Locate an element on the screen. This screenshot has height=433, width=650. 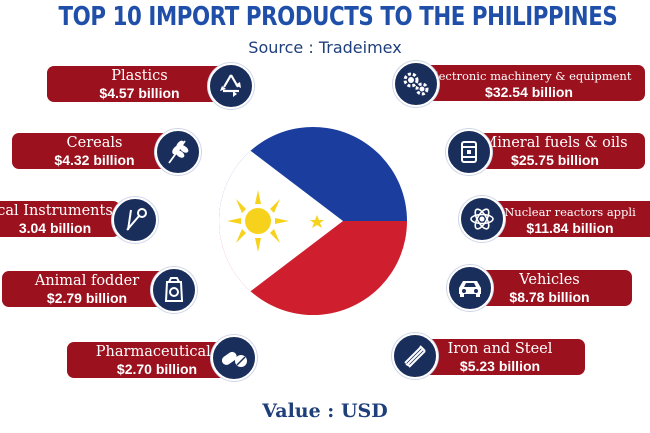
item-value: $5.23 billion is located at coordinates (500, 366).